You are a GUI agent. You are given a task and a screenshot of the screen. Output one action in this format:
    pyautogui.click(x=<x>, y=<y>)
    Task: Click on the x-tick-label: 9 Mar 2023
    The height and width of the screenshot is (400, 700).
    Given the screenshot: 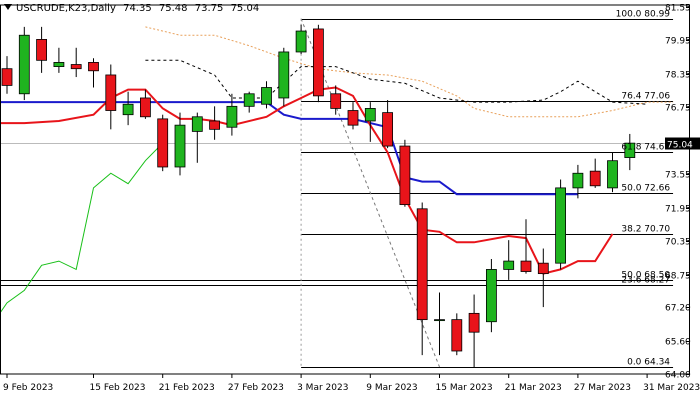 What is the action you would take?
    pyautogui.click(x=391, y=388)
    